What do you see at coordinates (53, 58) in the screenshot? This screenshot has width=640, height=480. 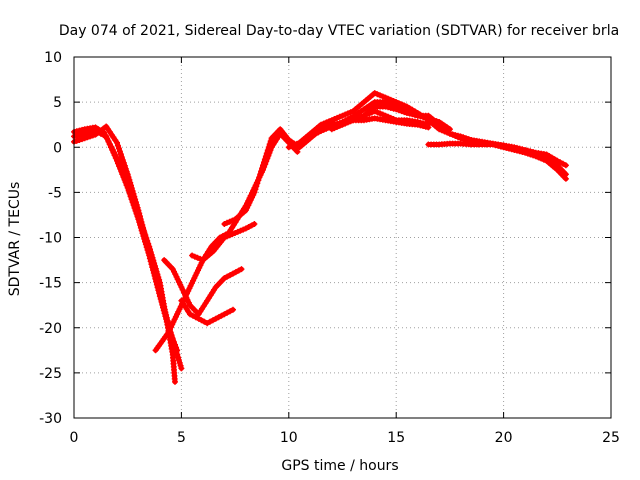 I see `y-tick-label: 10` at bounding box center [53, 58].